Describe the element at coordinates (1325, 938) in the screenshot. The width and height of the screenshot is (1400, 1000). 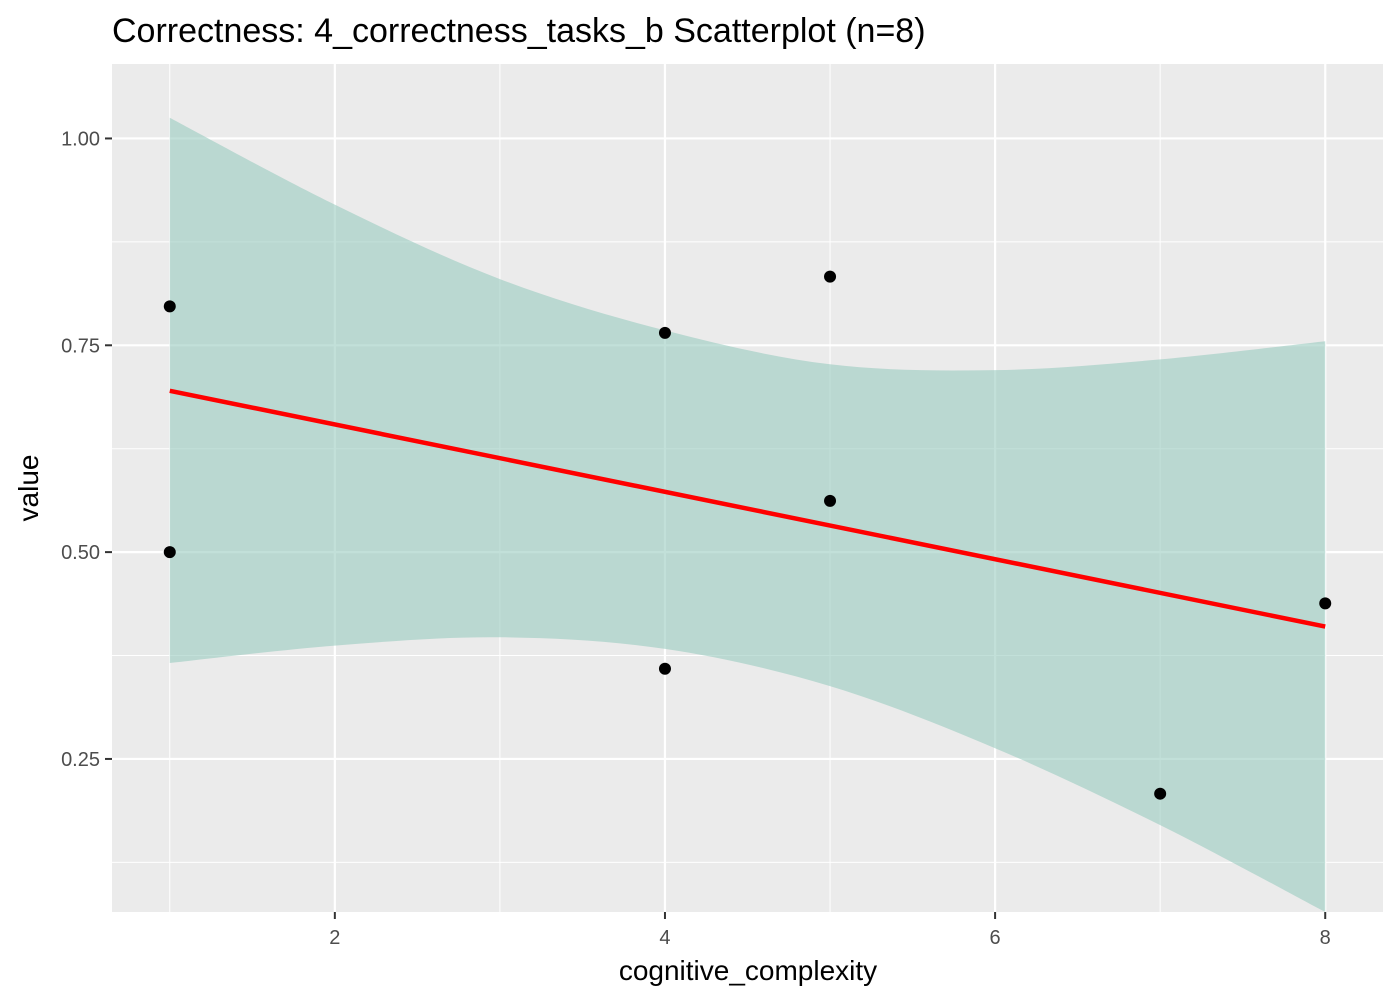
I see `x-tick-label: 8` at that location.